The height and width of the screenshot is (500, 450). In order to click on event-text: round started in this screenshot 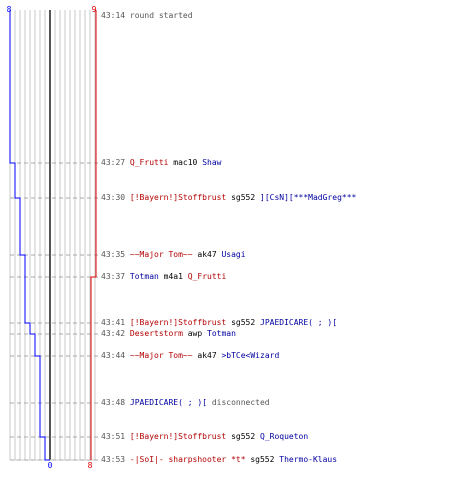, I will do `click(161, 15)`.